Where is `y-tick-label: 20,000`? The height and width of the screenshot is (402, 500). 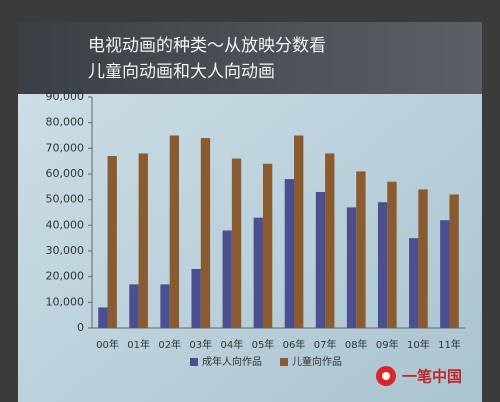 y-tick-label: 20,000 is located at coordinates (65, 276).